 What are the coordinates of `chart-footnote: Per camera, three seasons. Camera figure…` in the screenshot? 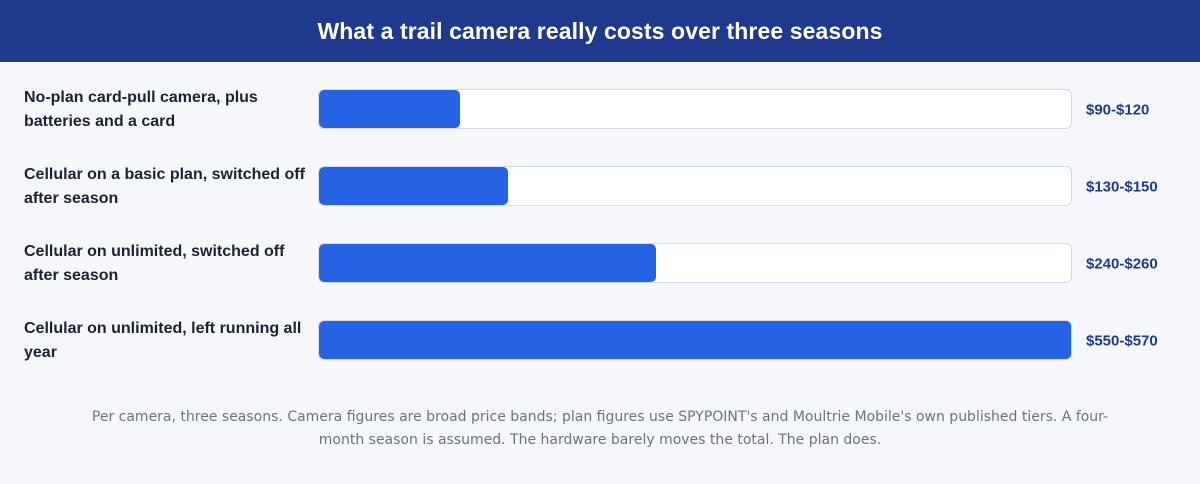 It's located at (600, 428).